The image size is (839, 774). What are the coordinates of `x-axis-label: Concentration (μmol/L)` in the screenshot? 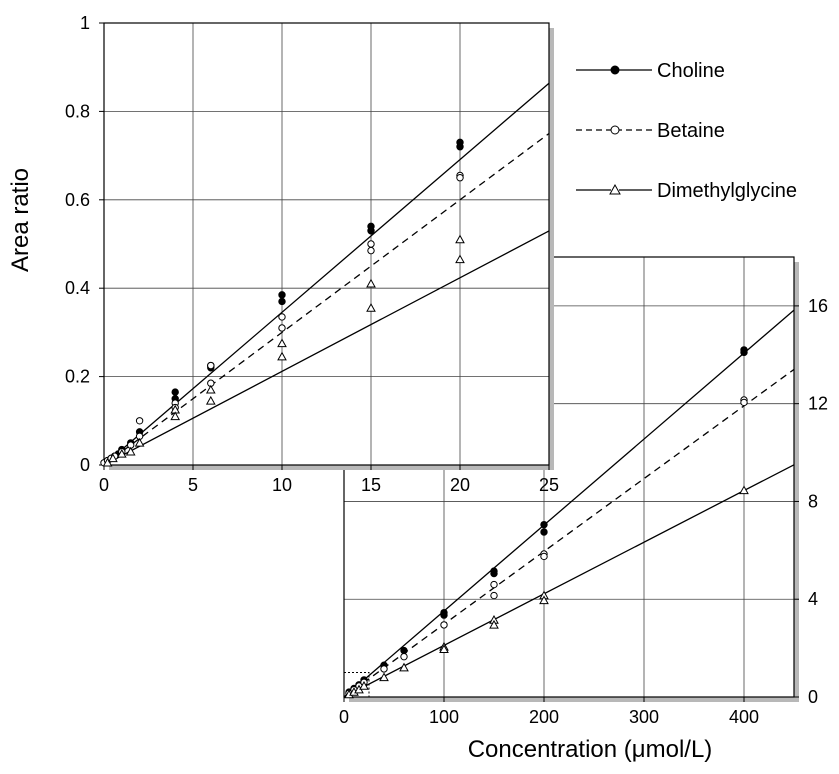 It's located at (590, 749).